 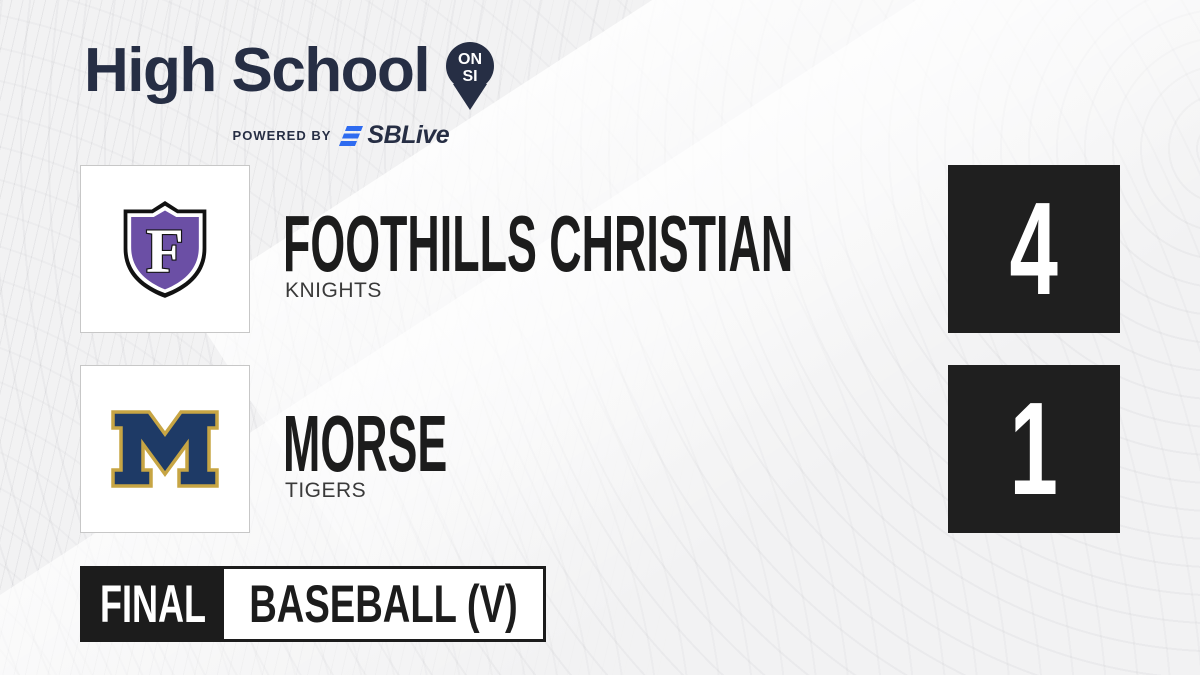 I want to click on sport-text: BASEBALL (V), so click(x=383, y=604).